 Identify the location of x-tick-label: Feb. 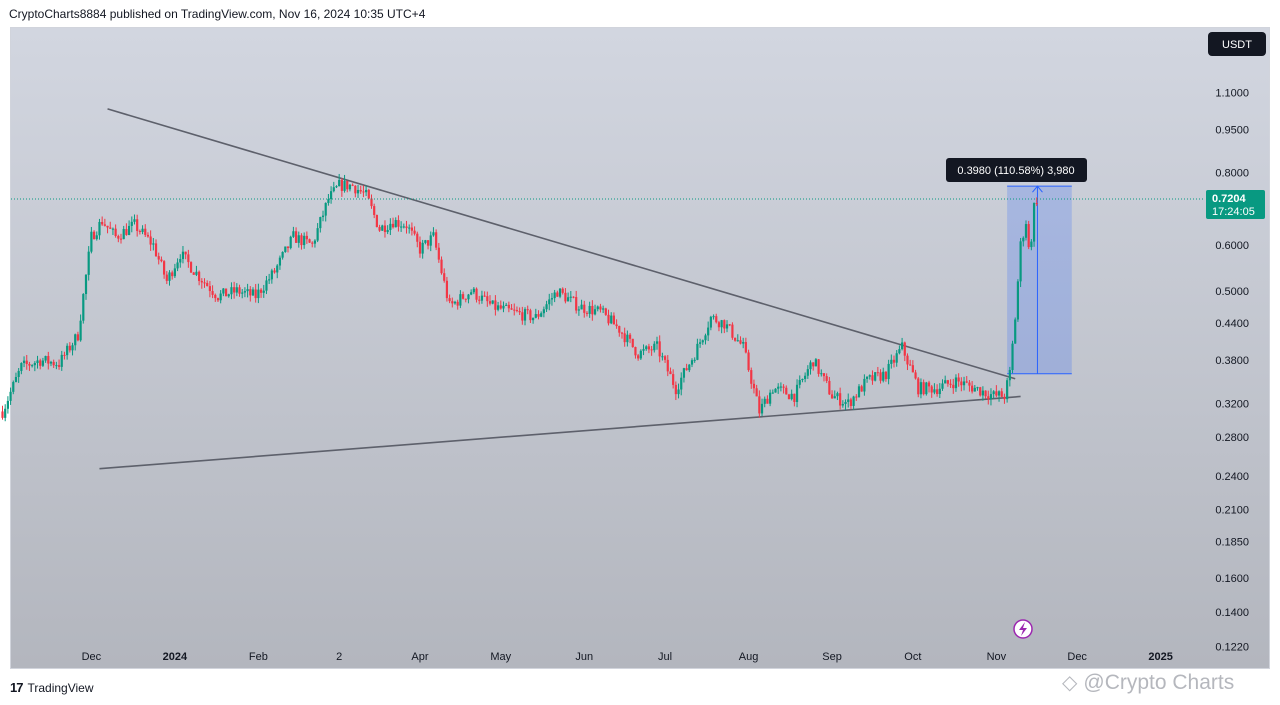
(258, 657).